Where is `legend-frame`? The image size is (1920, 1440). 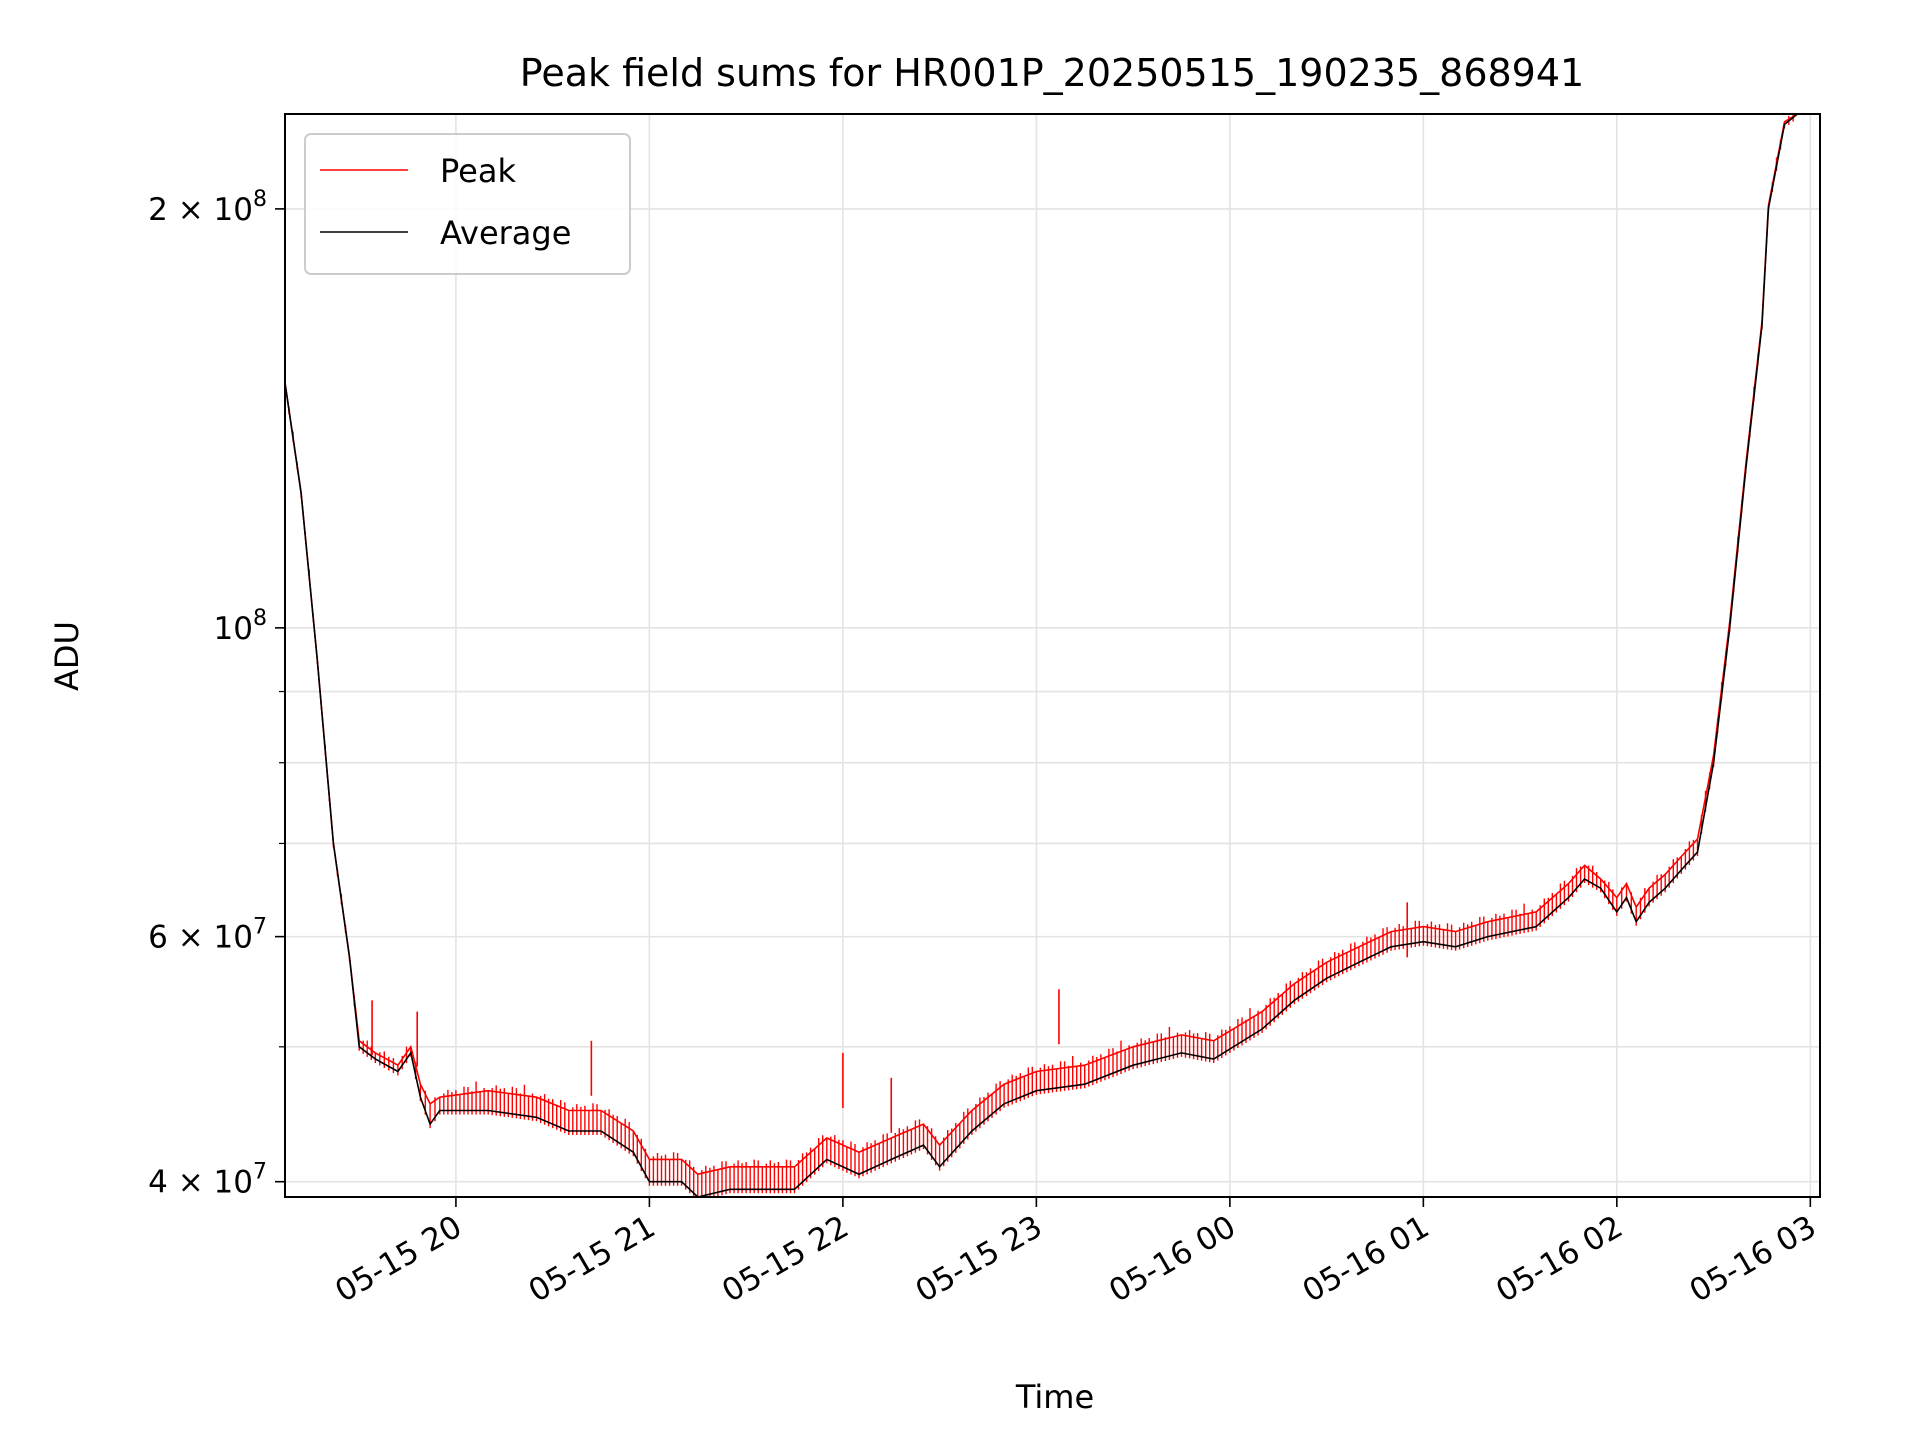
legend-frame is located at coordinates (467, 204).